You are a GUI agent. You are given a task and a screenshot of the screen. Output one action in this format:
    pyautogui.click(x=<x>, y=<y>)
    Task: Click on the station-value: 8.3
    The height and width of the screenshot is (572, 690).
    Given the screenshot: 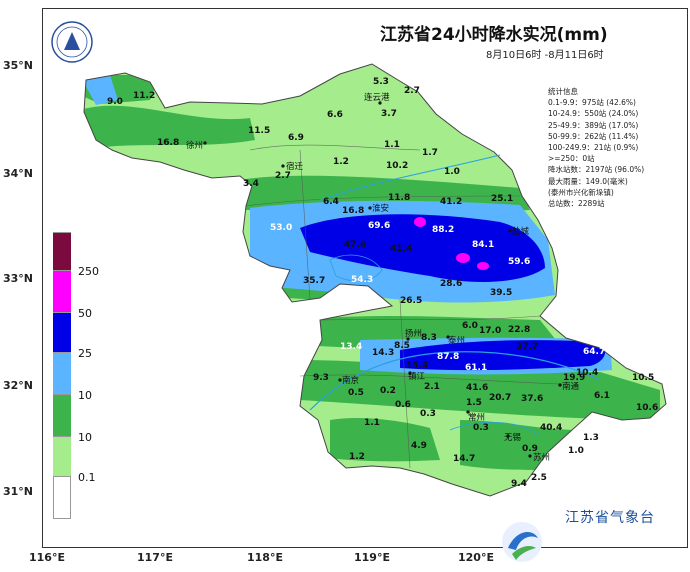 What is the action you would take?
    pyautogui.click(x=429, y=338)
    